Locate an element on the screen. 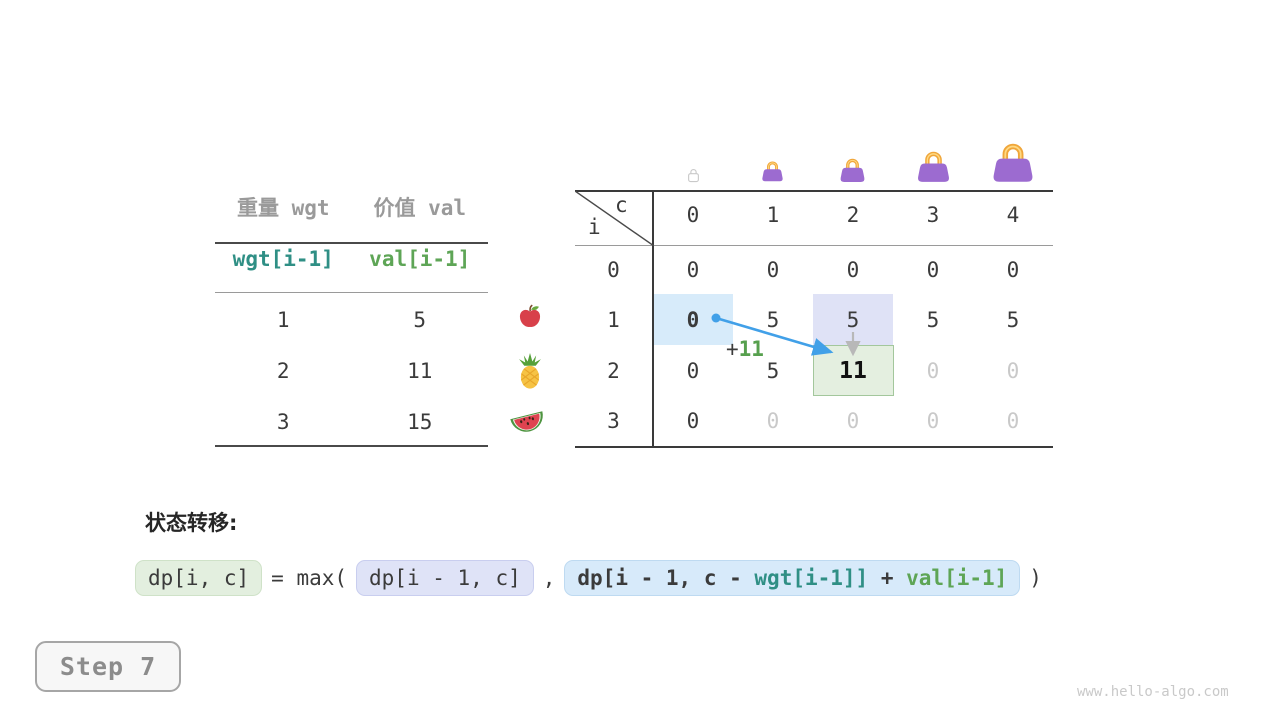 The width and height of the screenshot is (1280, 720). val-index-label: val[i-1] is located at coordinates (420, 259).